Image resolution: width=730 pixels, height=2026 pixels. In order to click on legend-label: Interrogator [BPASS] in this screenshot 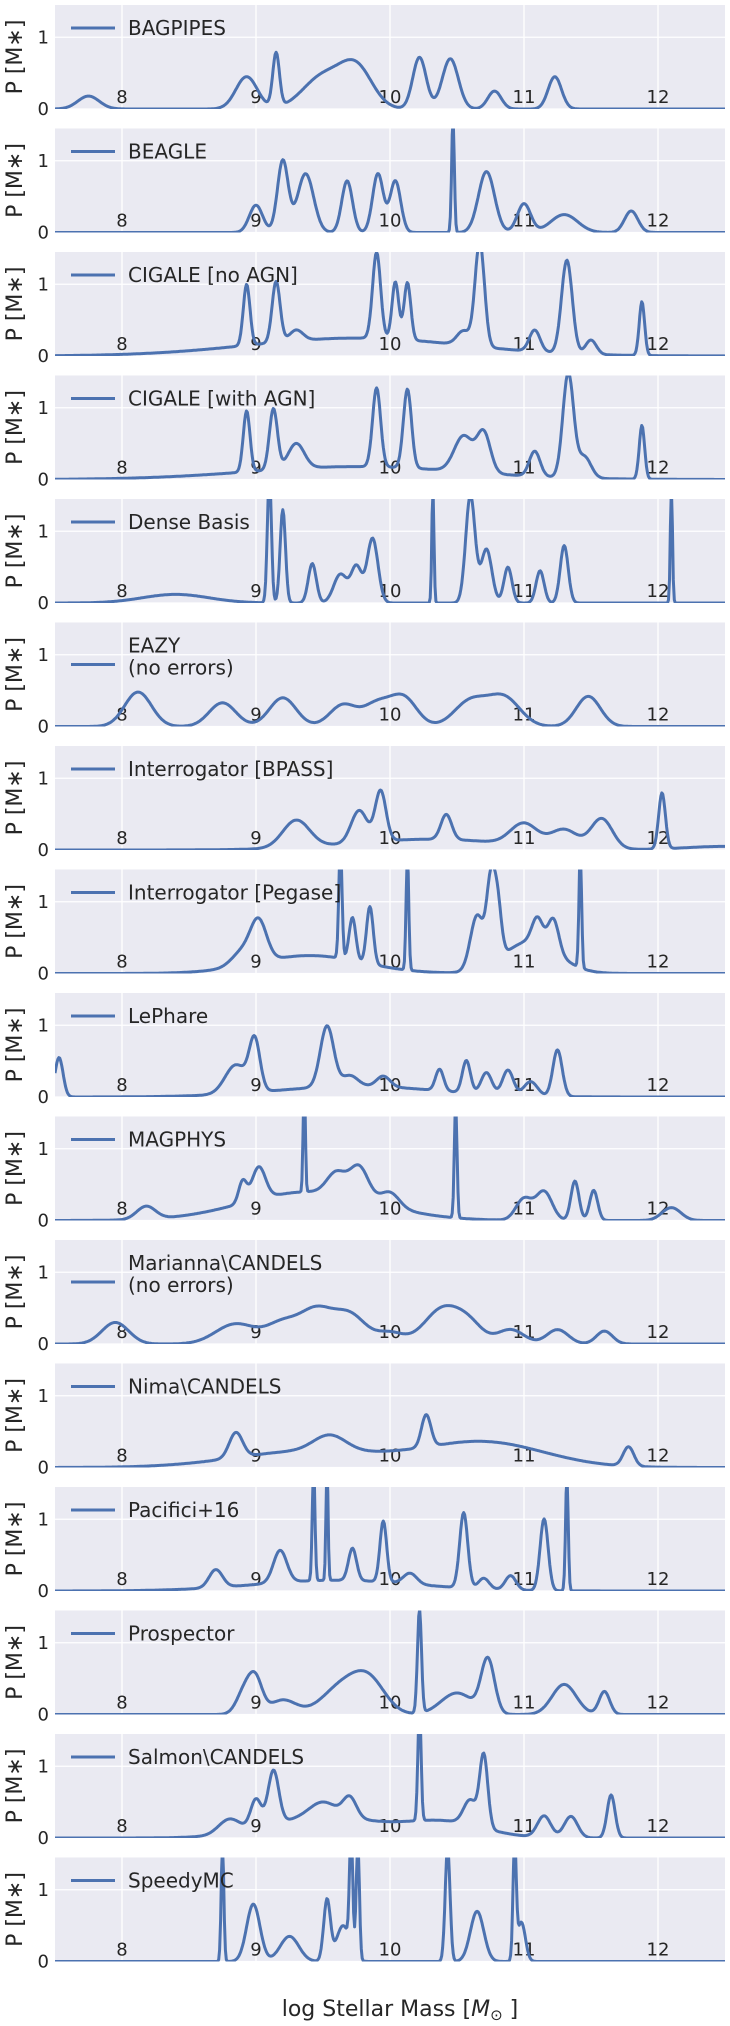, I will do `click(230, 769)`.